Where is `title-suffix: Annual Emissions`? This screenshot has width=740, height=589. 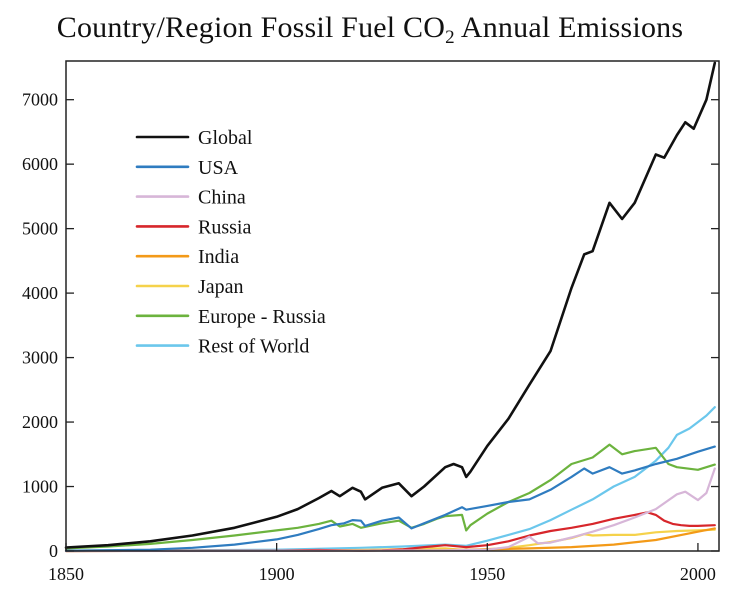
title-suffix: Annual Emissions is located at coordinates (569, 27).